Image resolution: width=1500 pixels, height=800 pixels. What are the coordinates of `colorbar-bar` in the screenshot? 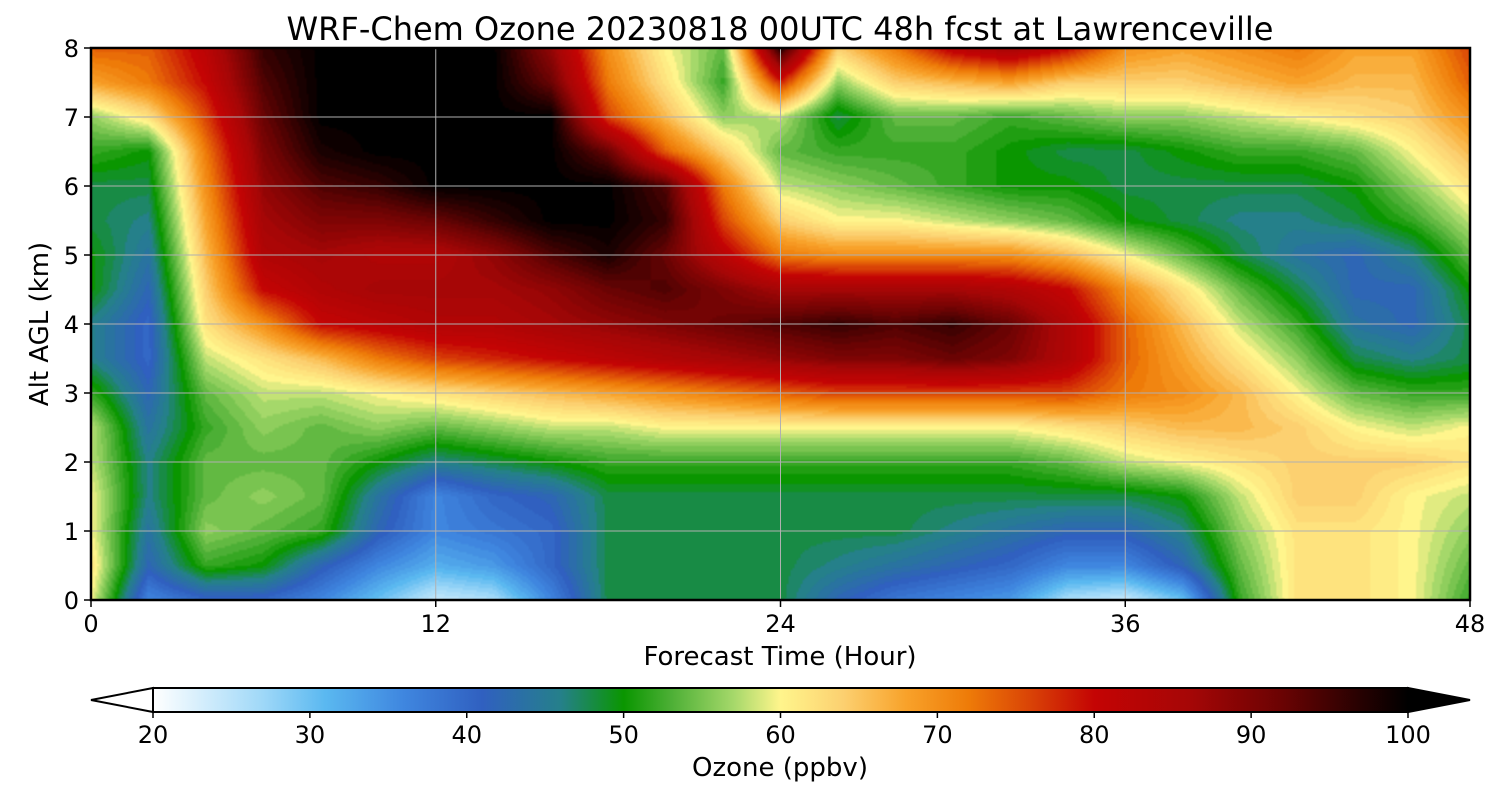 It's located at (780, 700).